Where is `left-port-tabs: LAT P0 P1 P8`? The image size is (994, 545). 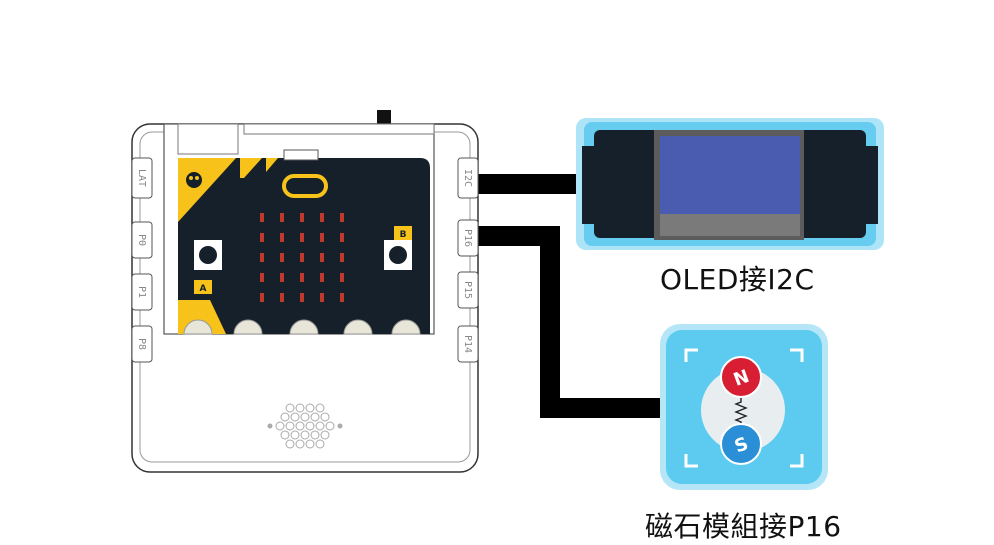 left-port-tabs: LAT P0 P1 P8 is located at coordinates (142, 260).